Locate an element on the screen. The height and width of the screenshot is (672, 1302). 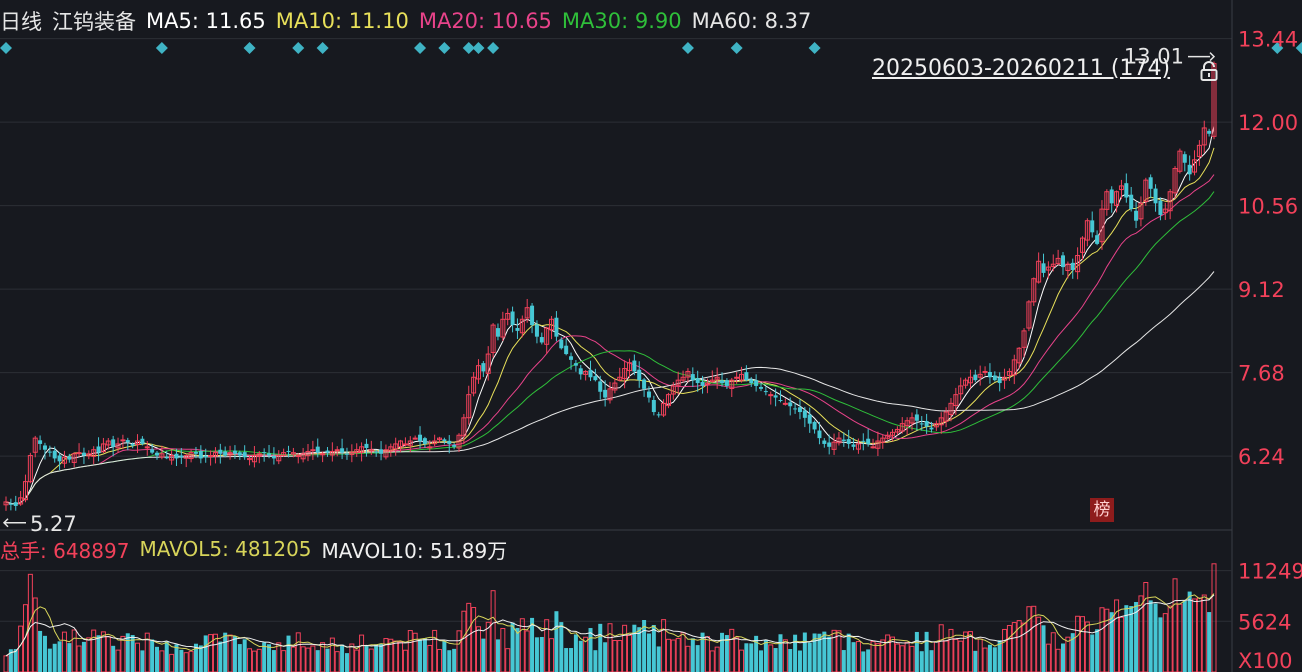
total-volume-value: 648897 is located at coordinates (91, 550).